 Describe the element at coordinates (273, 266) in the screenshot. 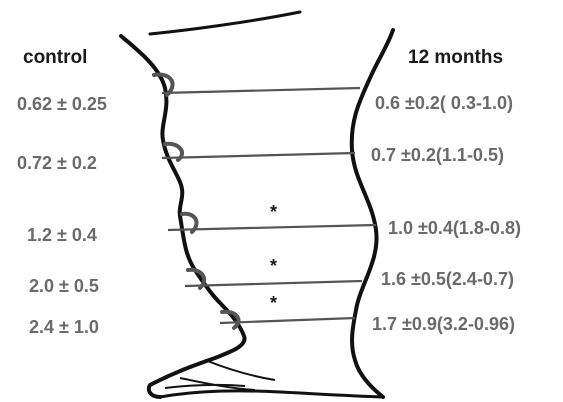

I see `significance-mark-4: *` at that location.